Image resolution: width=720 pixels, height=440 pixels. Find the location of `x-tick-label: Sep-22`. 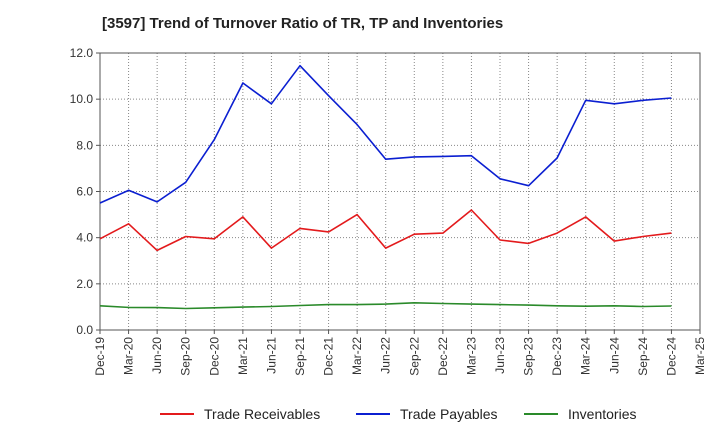

x-tick-label: Sep-22 is located at coordinates (414, 356).